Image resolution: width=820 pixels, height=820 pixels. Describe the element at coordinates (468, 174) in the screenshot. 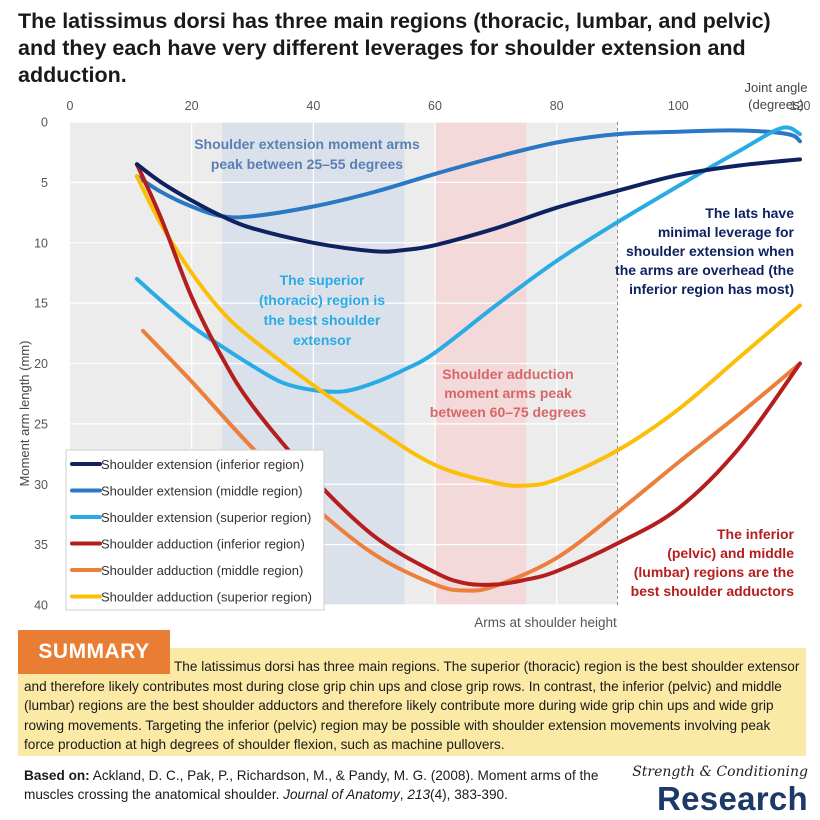

I see `series-line-shoulder-extension-middle-region` at that location.